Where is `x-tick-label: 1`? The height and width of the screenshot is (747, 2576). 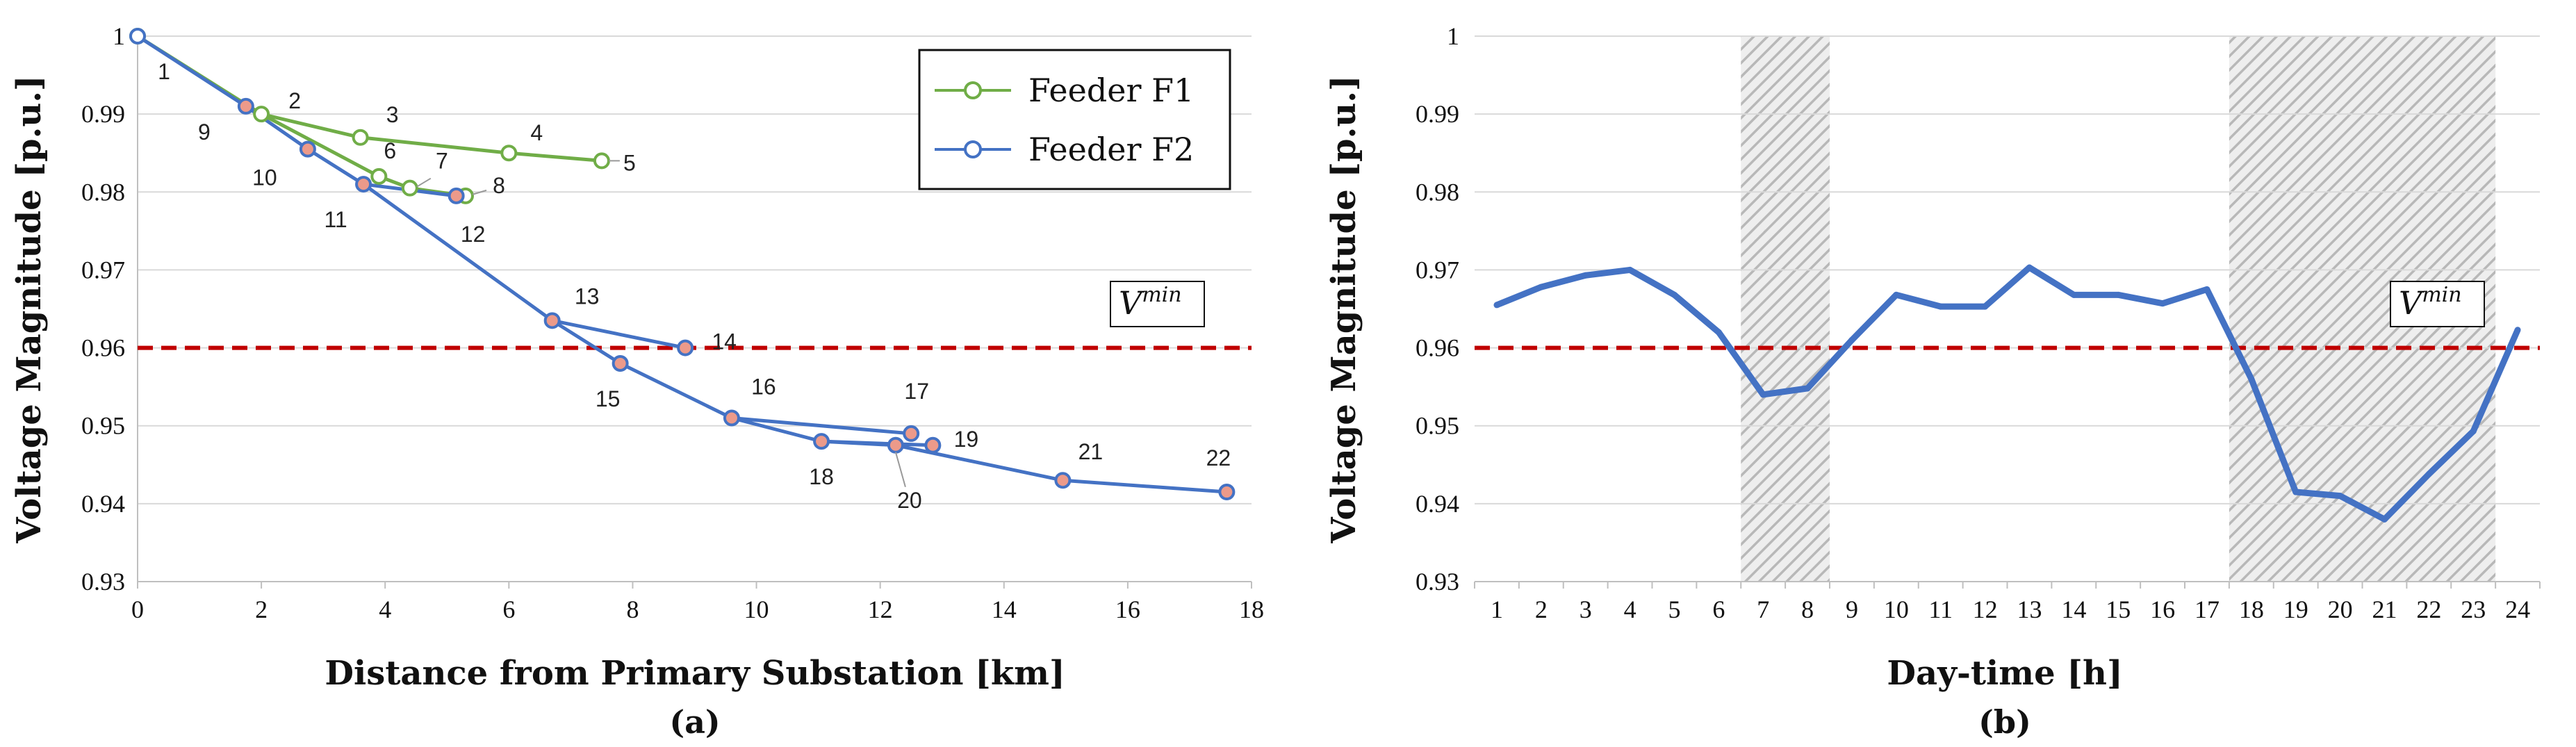
x-tick-label: 1 is located at coordinates (1497, 609).